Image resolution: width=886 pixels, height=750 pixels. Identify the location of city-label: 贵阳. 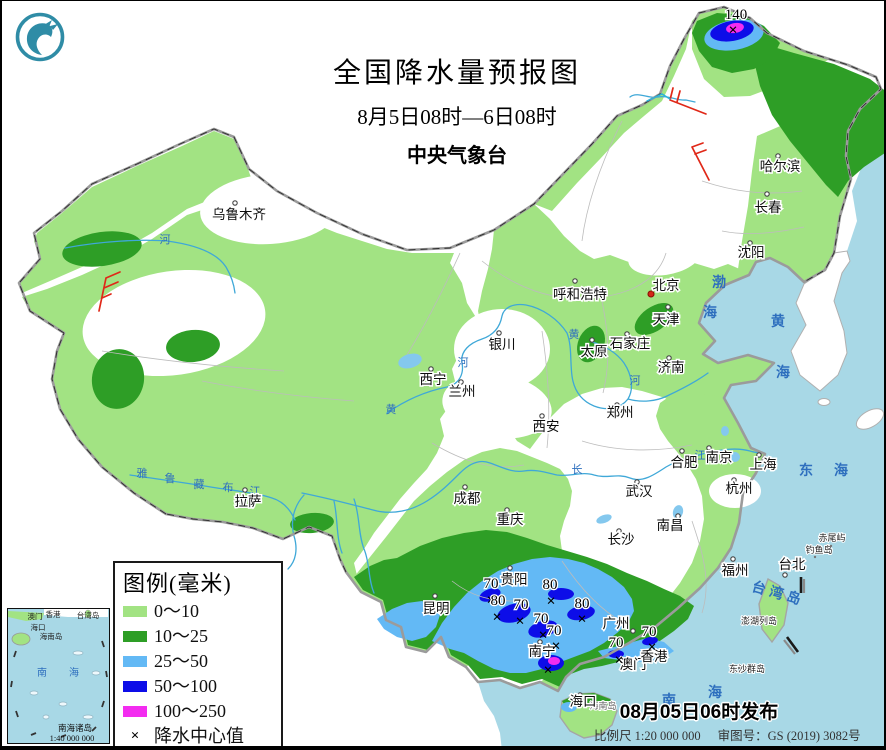
(514, 579).